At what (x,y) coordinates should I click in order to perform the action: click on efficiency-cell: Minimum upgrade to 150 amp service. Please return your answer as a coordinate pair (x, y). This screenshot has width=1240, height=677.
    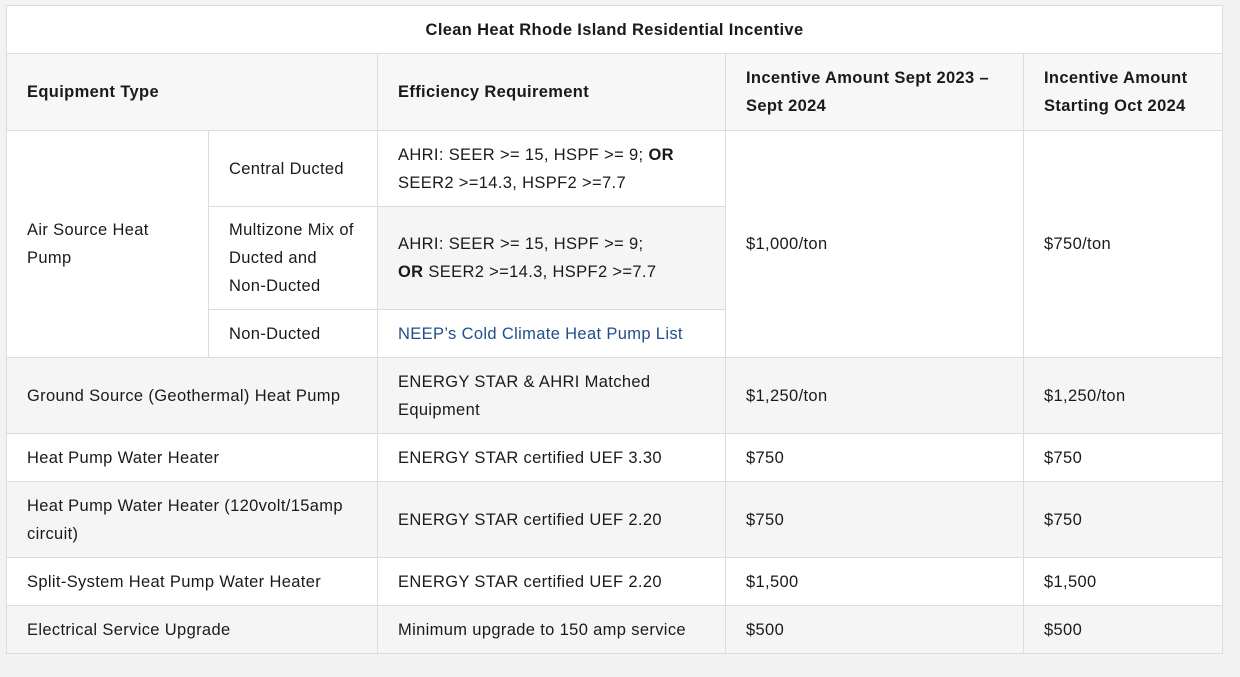
    Looking at the image, I should click on (551, 629).